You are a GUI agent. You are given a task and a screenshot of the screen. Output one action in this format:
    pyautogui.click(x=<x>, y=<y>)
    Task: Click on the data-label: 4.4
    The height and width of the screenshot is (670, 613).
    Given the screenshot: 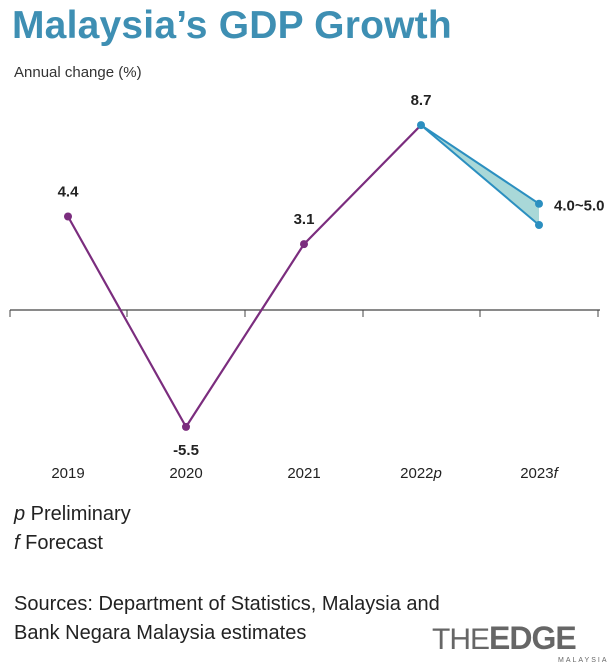 What is the action you would take?
    pyautogui.click(x=69, y=192)
    